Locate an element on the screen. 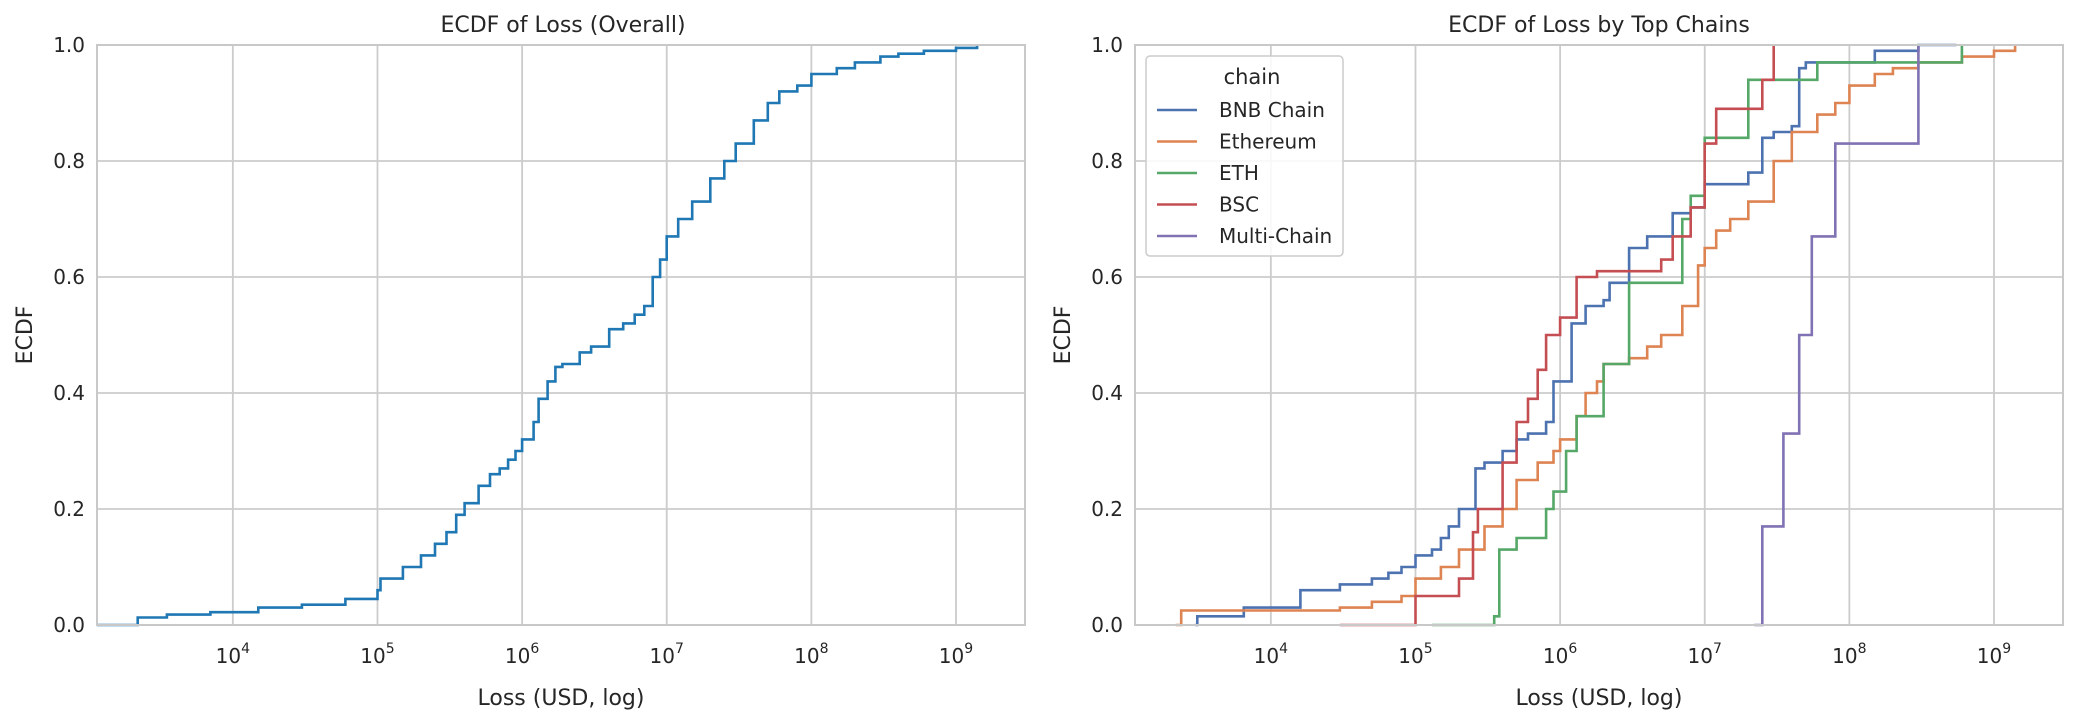 The height and width of the screenshot is (724, 2076). chart-title: ECDF of Loss by Top Chains is located at coordinates (1599, 25).